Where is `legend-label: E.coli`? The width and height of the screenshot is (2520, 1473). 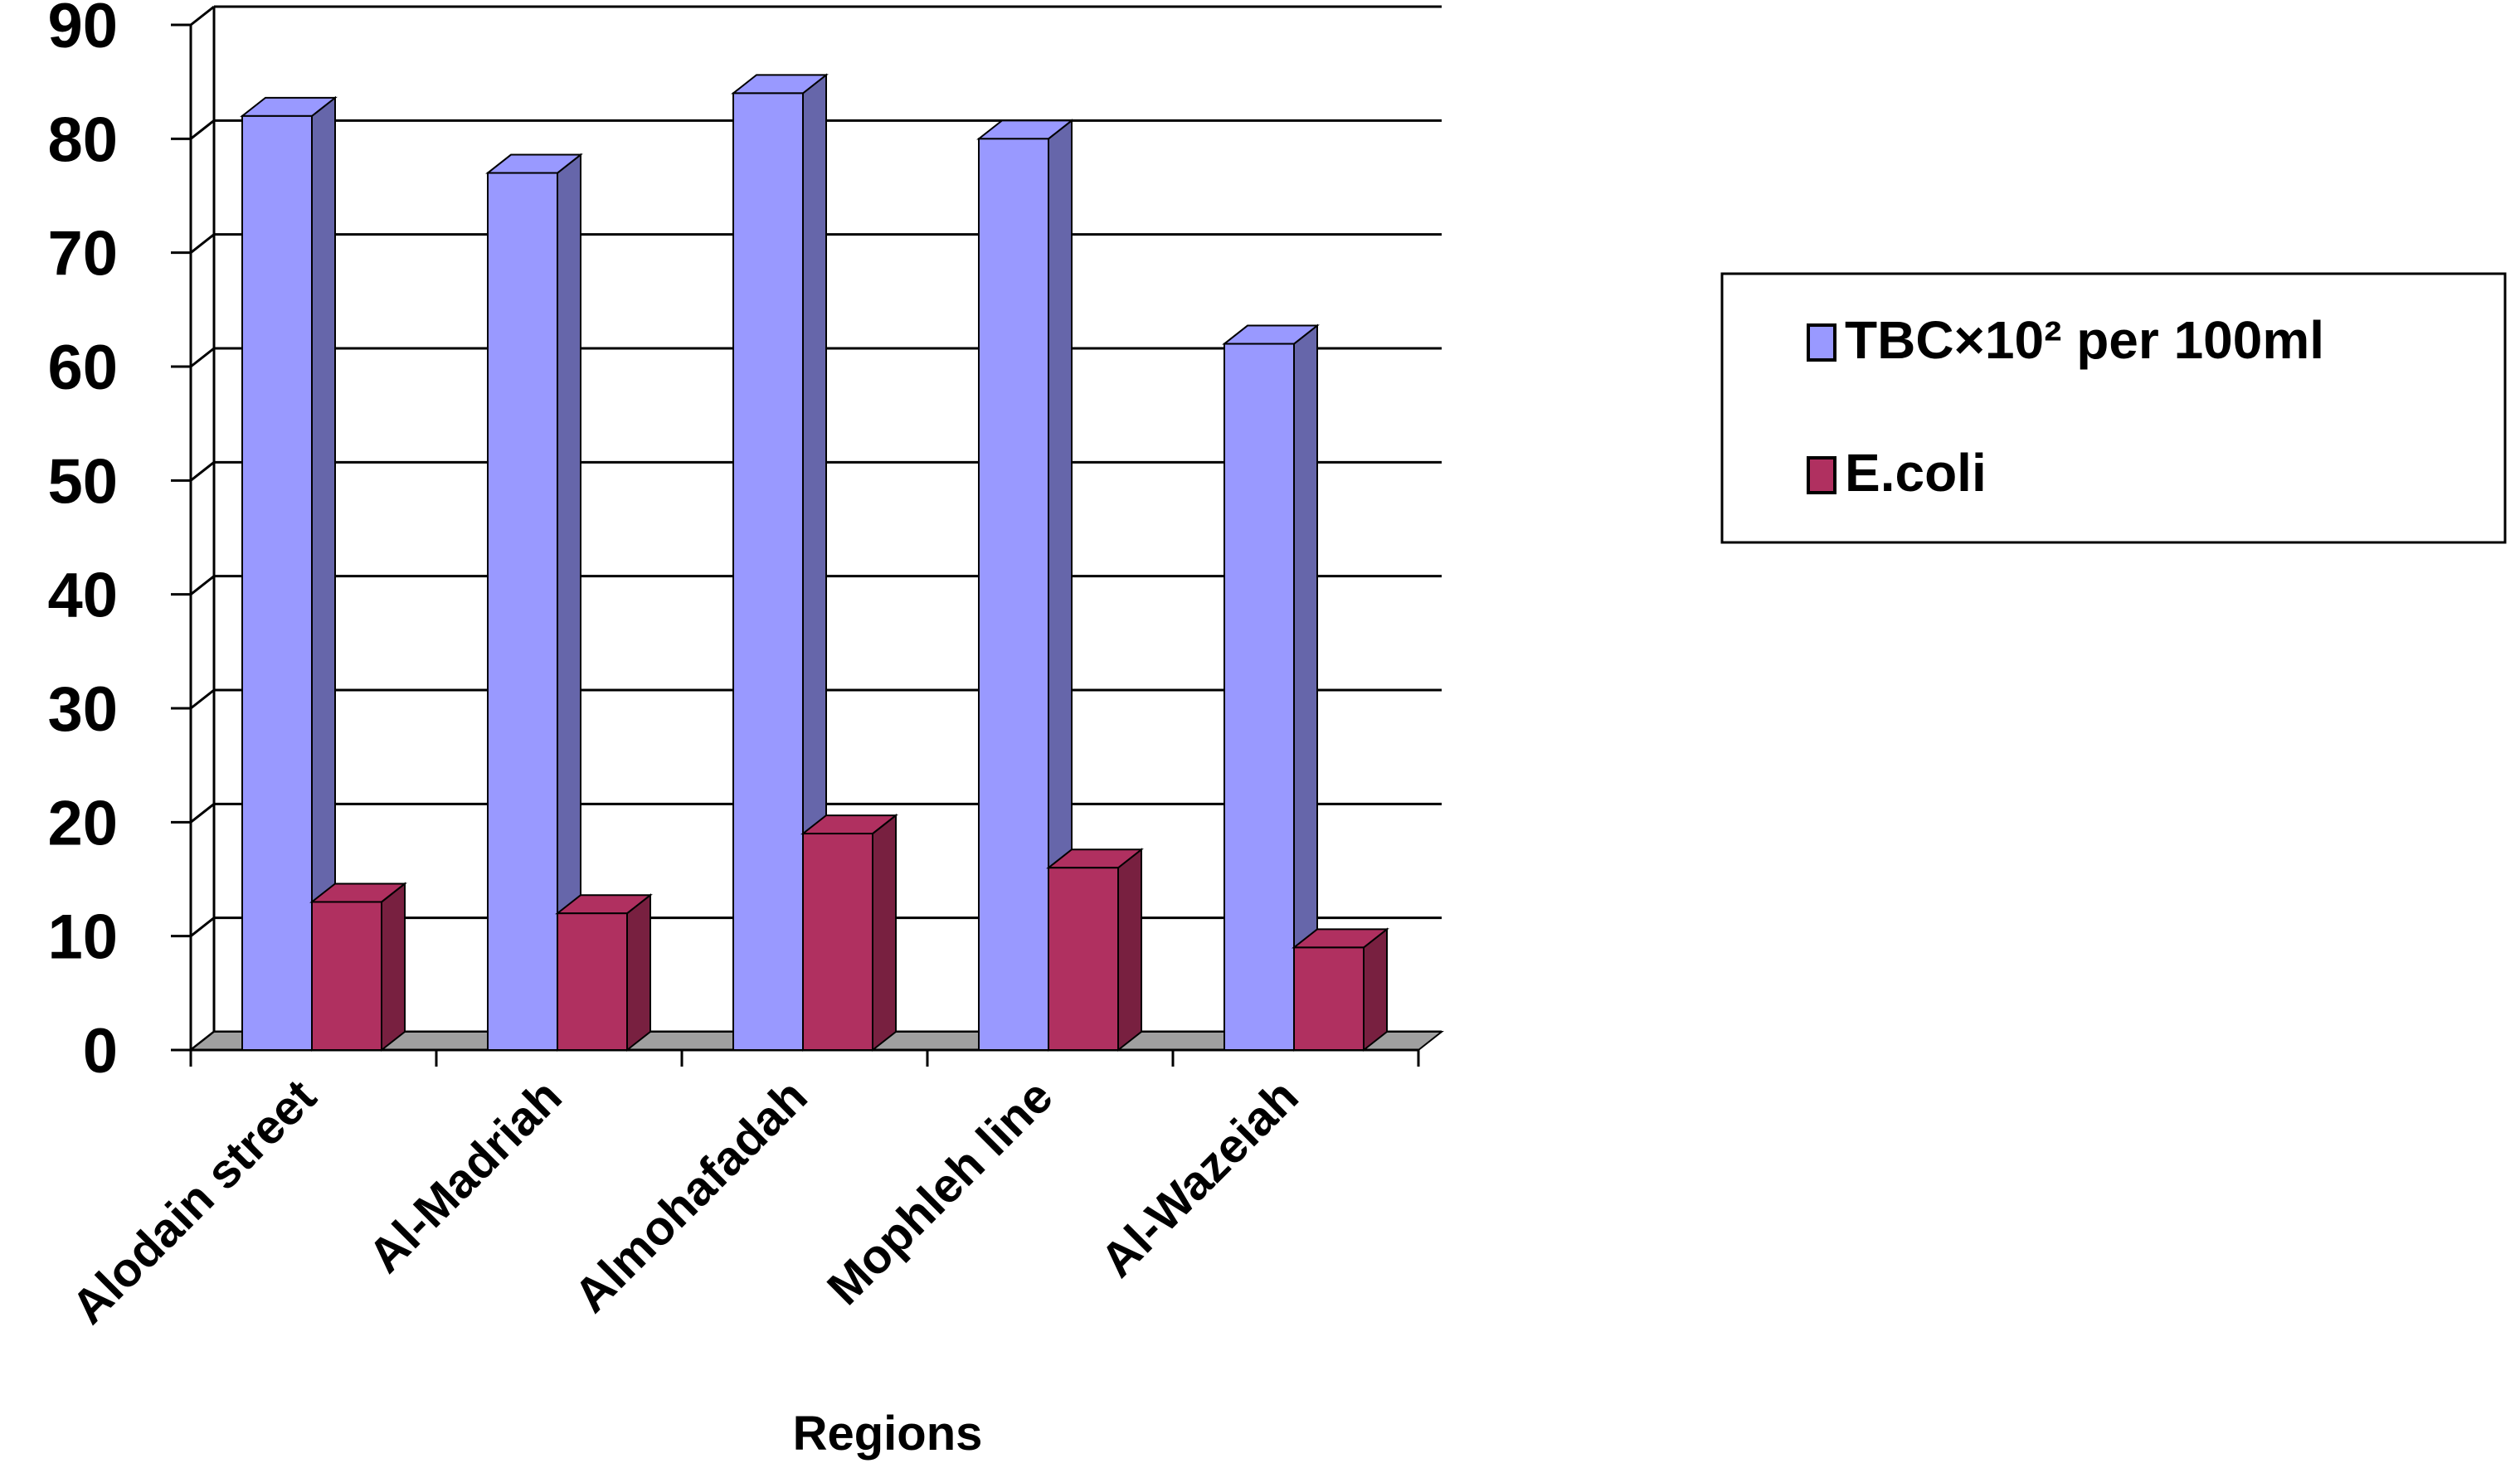 legend-label: E.coli is located at coordinates (1916, 473).